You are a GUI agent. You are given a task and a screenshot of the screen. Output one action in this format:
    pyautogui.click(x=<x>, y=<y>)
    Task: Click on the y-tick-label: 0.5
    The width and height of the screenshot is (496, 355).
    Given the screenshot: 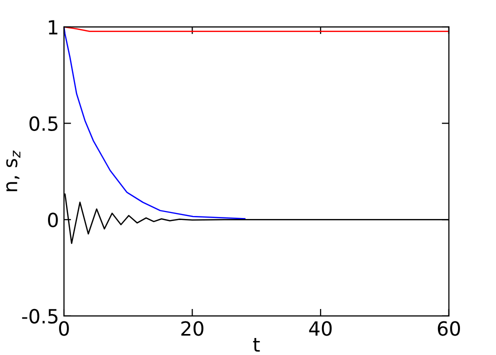 What is the action you would take?
    pyautogui.click(x=43, y=123)
    